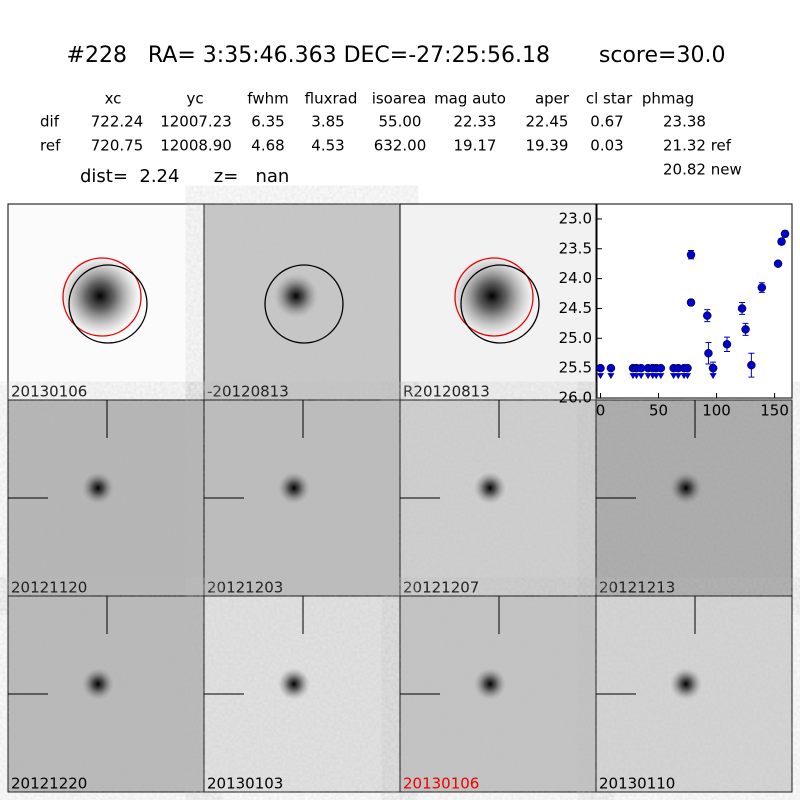  What do you see at coordinates (606, 146) in the screenshot?
I see `cell: 0.03` at bounding box center [606, 146].